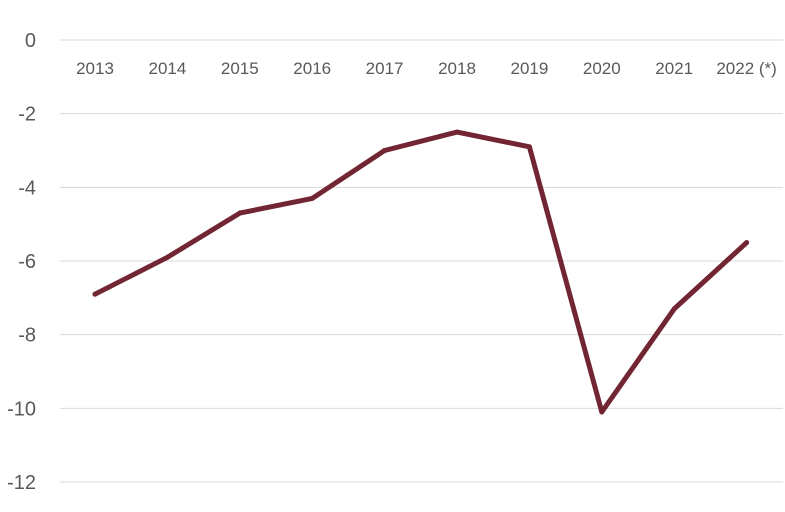 The width and height of the screenshot is (785, 512). What do you see at coordinates (746, 68) in the screenshot?
I see `x-tick-label: 2022 (*)` at bounding box center [746, 68].